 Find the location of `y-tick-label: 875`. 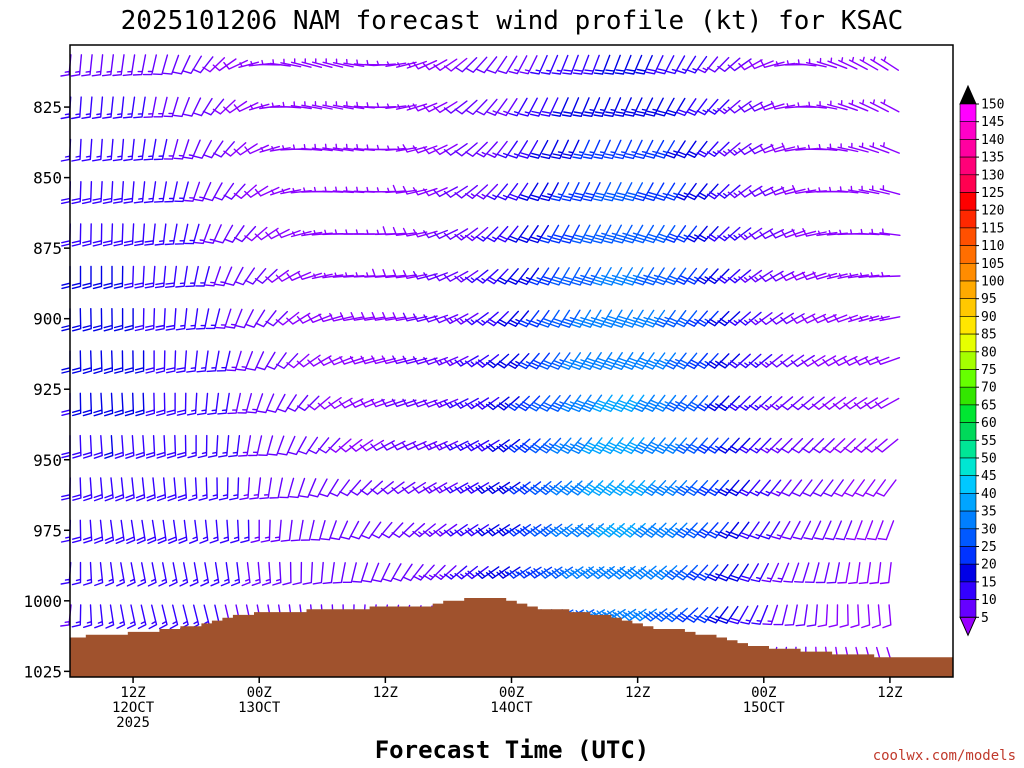

y-tick-label: 875 is located at coordinates (47, 248).